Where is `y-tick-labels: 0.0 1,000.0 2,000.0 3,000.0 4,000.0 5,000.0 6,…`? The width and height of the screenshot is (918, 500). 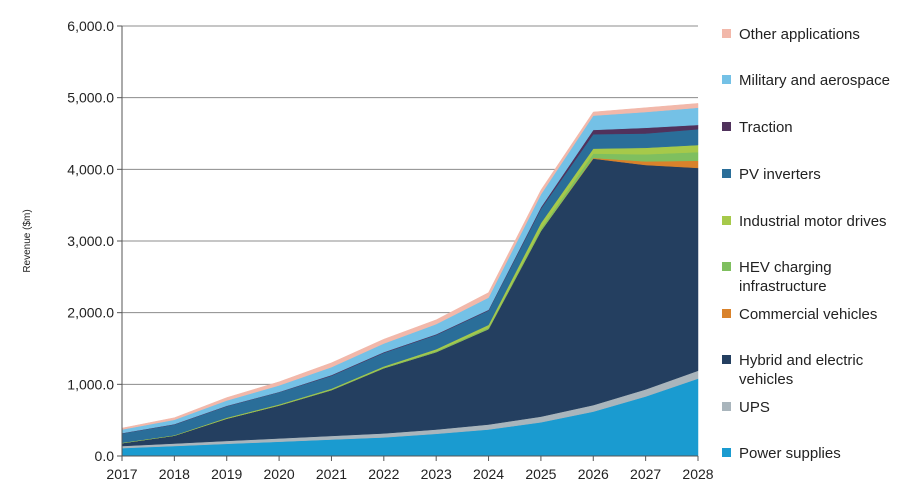
y-tick-labels: 0.0 1,000.0 2,000.0 3,000.0 4,000.0 5,000.0 6,… is located at coordinates (90, 241).